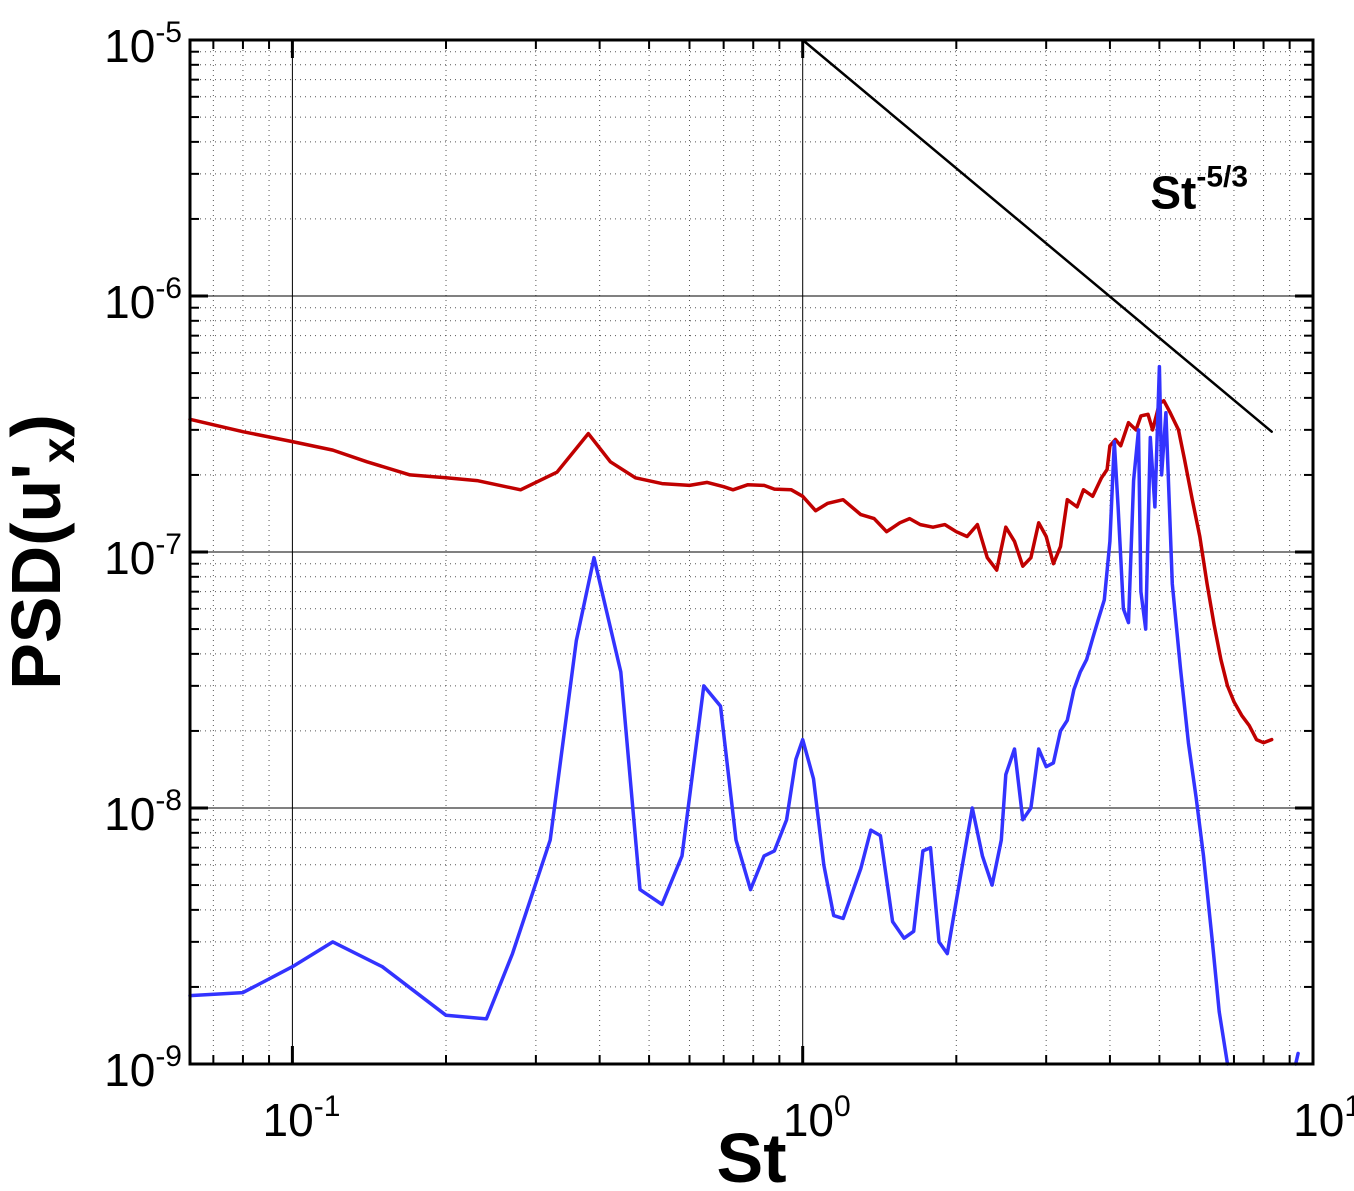  What do you see at coordinates (143, 300) in the screenshot?
I see `y-tick-label-1: 10⁻⁶` at bounding box center [143, 300].